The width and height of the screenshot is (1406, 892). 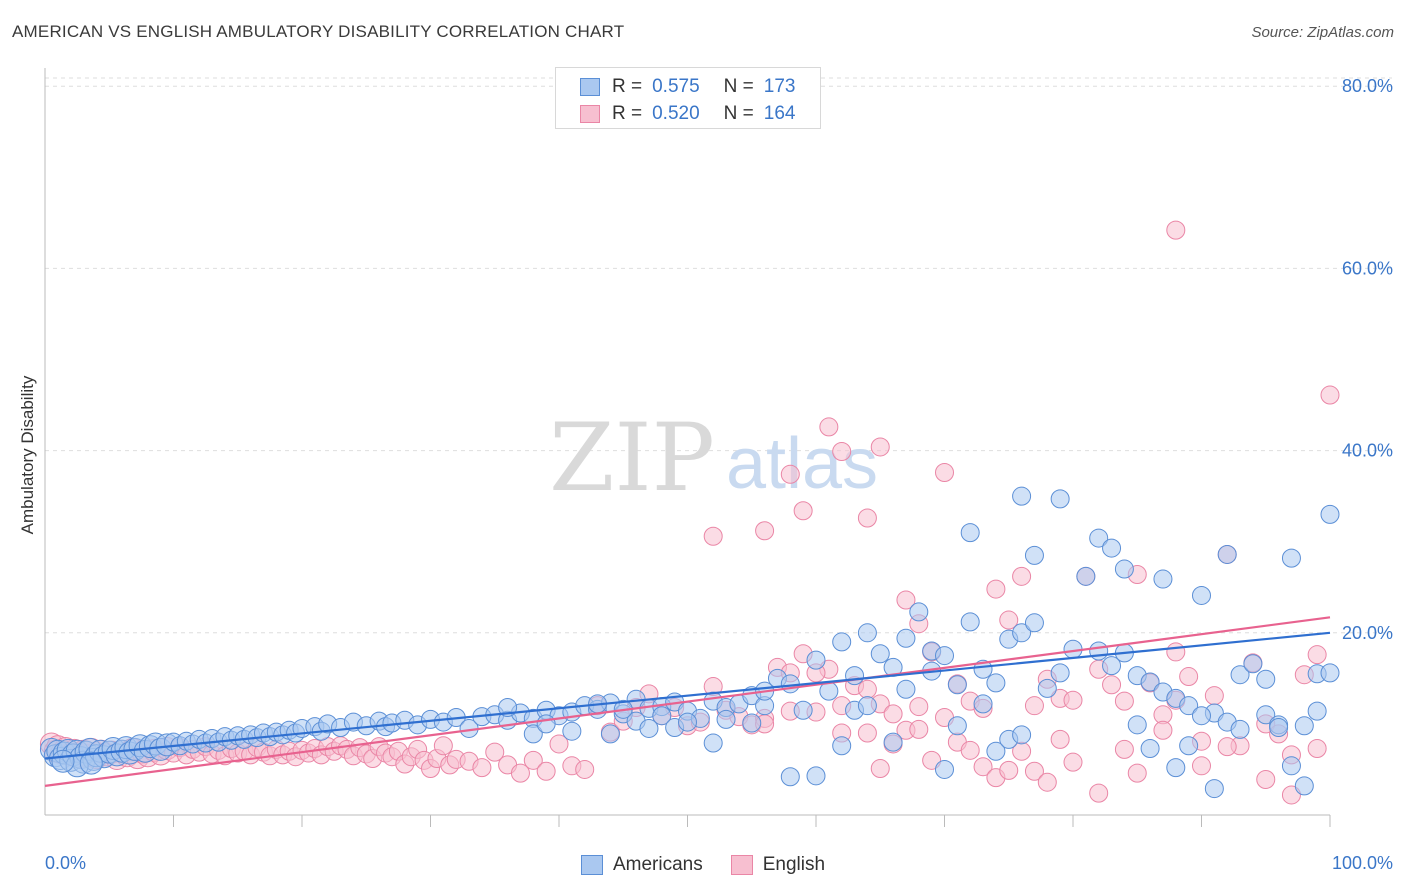 I want to click on legend-label-english: English, so click(x=794, y=864).